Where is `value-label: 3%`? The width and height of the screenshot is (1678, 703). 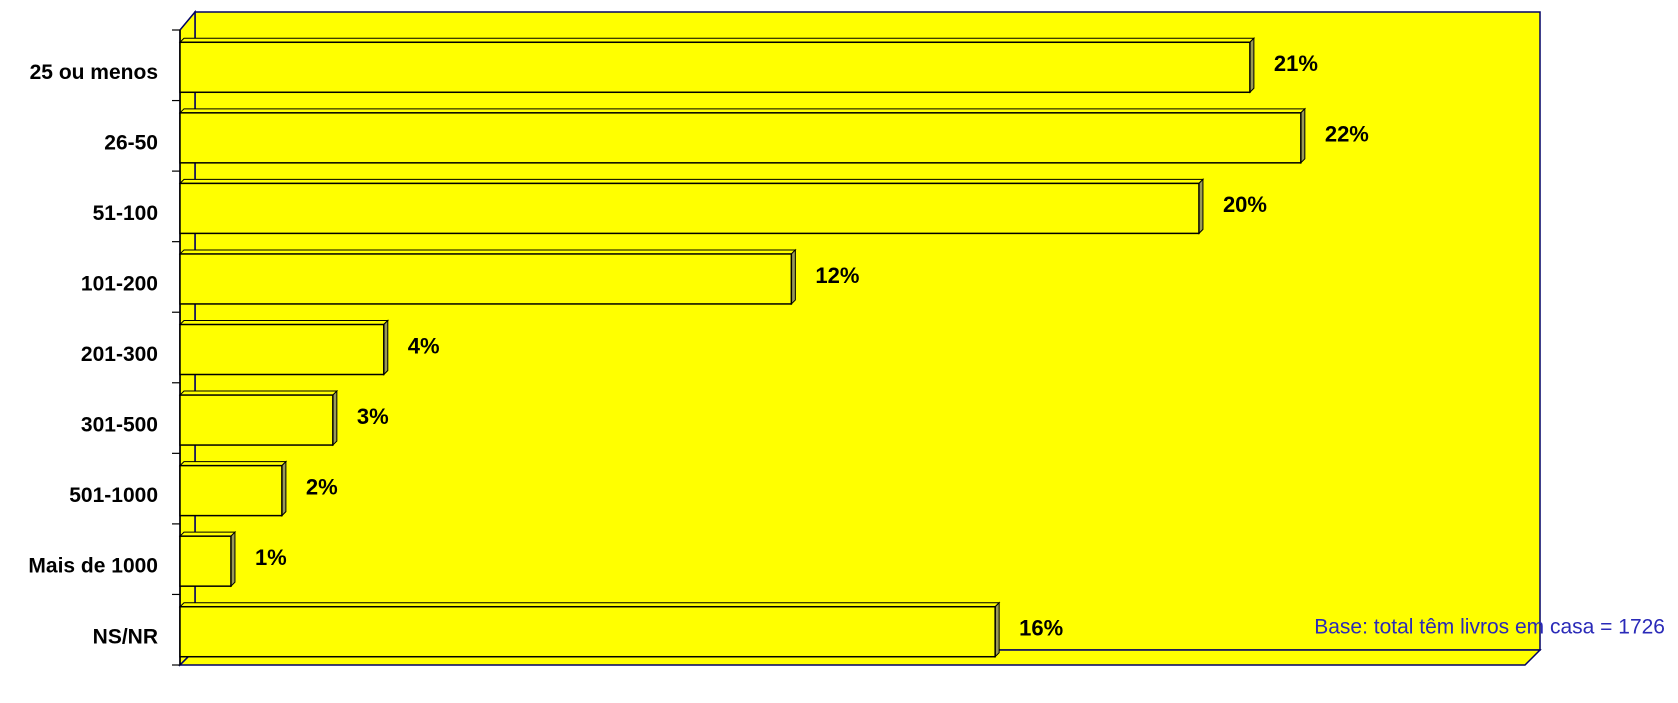 value-label: 3% is located at coordinates (373, 416).